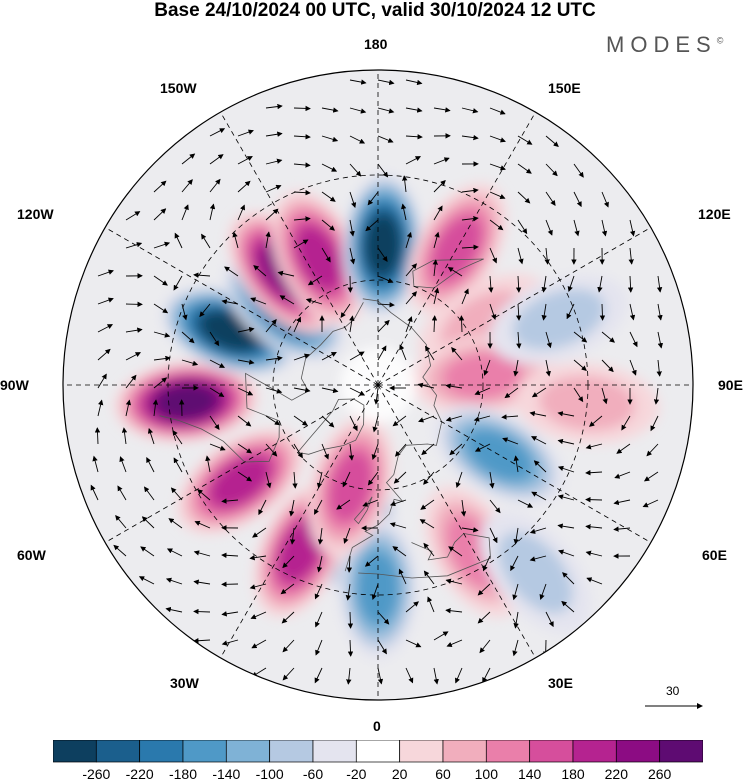 The width and height of the screenshot is (750, 783). What do you see at coordinates (399, 774) in the screenshot?
I see `colorbar-tick-label: 20` at bounding box center [399, 774].